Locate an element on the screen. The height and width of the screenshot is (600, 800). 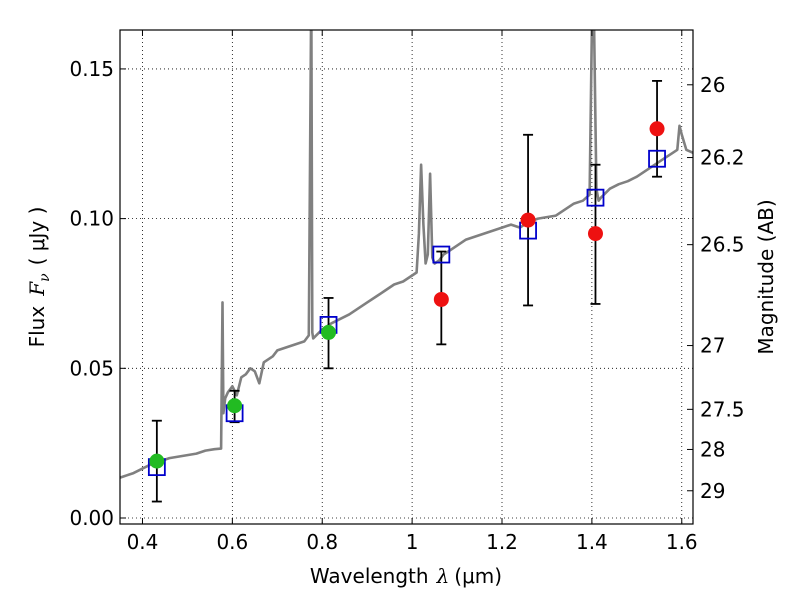
y-tick-label: 0.10 is located at coordinates (91, 219).